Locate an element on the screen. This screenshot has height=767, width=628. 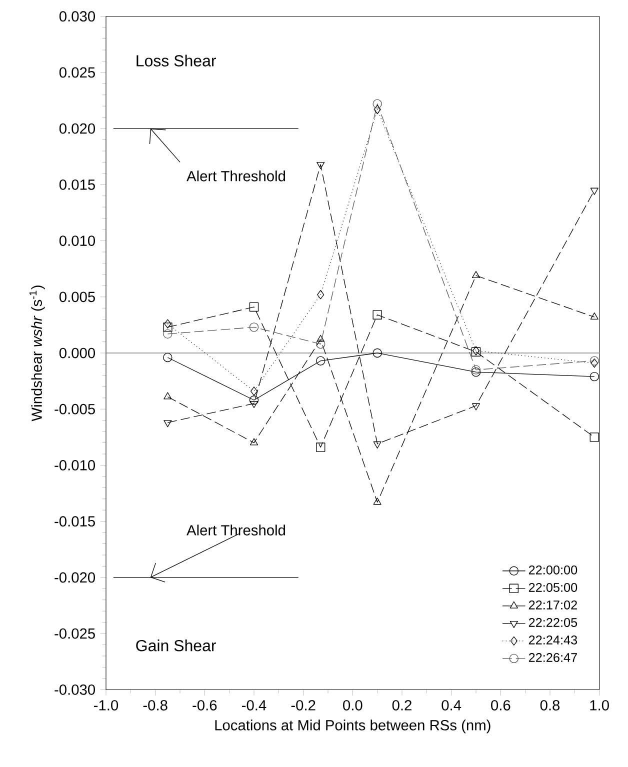
x-tick-label: -0.2 is located at coordinates (303, 705).